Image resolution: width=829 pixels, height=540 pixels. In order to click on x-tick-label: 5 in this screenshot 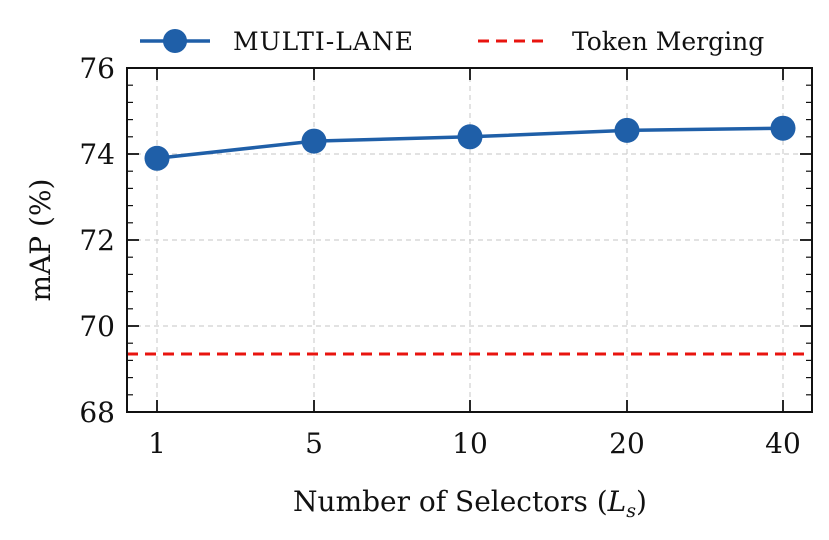, I will do `click(314, 443)`.